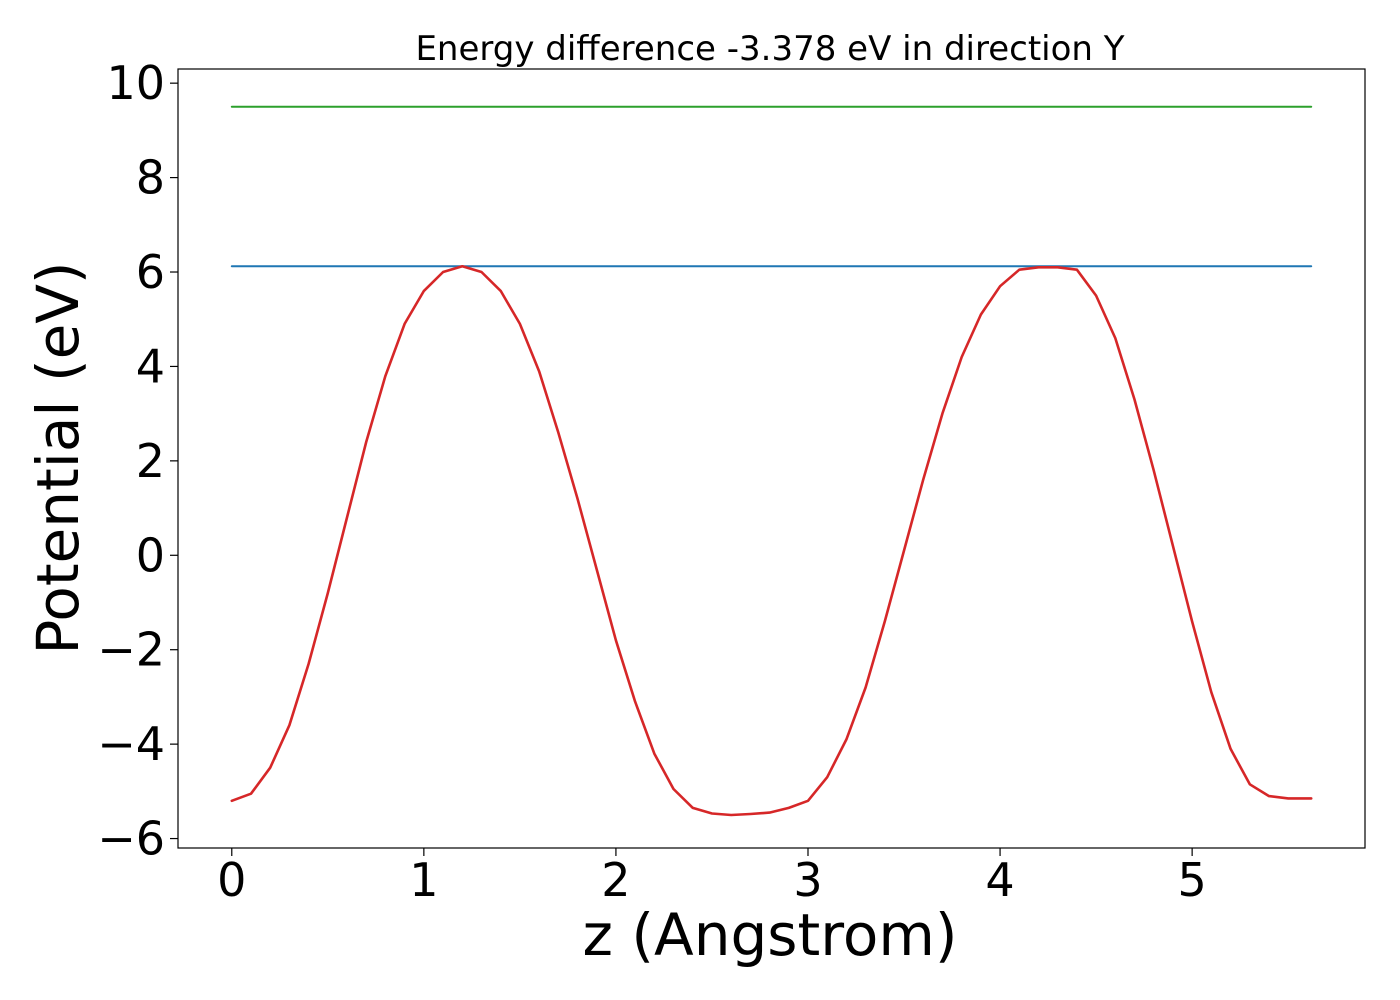 The width and height of the screenshot is (1400, 1000). Describe the element at coordinates (131, 650) in the screenshot. I see `y-tick-label: −2` at that location.